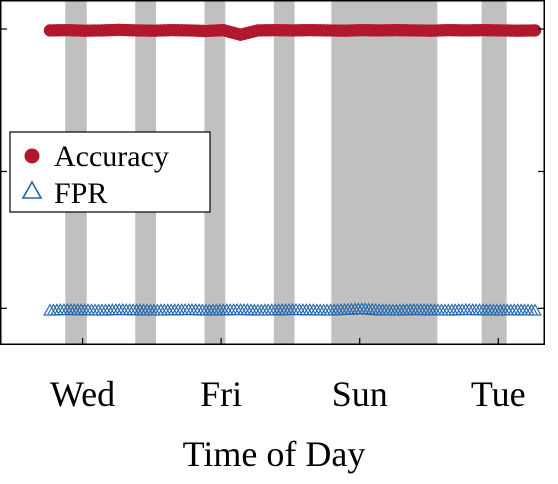 The width and height of the screenshot is (558, 484). What do you see at coordinates (80, 193) in the screenshot?
I see `legend-label-fpr: FPR` at bounding box center [80, 193].